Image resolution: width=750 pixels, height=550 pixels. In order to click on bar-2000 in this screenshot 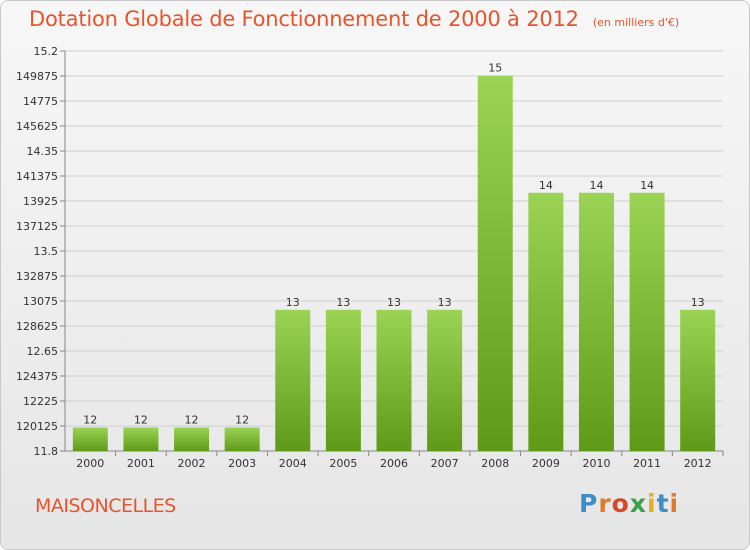, I will do `click(90, 439)`.